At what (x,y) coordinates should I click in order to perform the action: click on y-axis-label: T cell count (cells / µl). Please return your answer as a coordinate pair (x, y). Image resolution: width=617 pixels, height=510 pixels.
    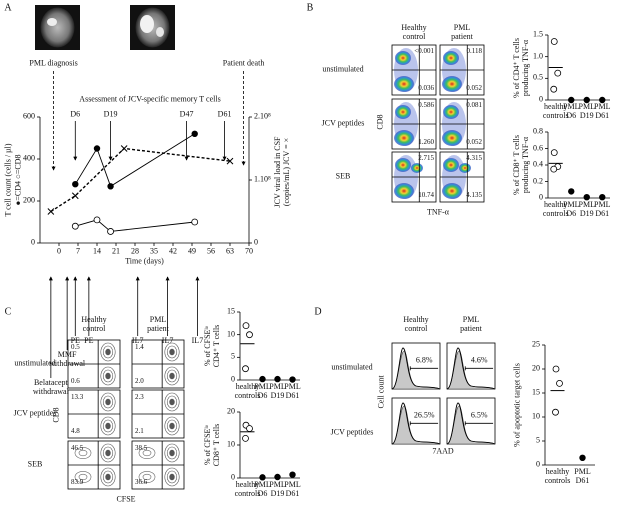
    Looking at the image, I should click on (8, 180).